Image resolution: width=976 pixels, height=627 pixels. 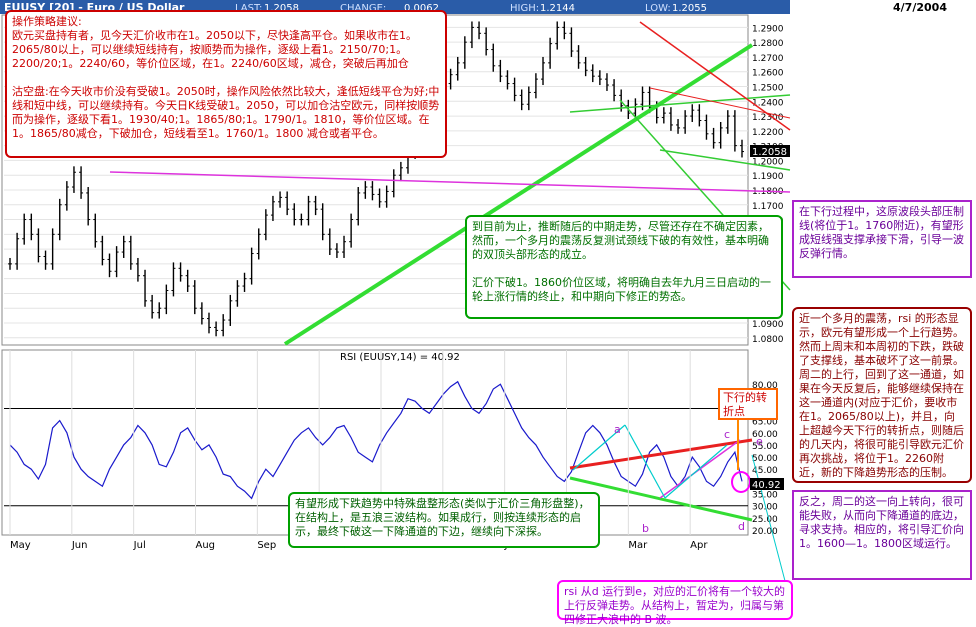 What do you see at coordinates (768, 103) in the screenshot?
I see `price-tick-label: 1.2400` at bounding box center [768, 103].